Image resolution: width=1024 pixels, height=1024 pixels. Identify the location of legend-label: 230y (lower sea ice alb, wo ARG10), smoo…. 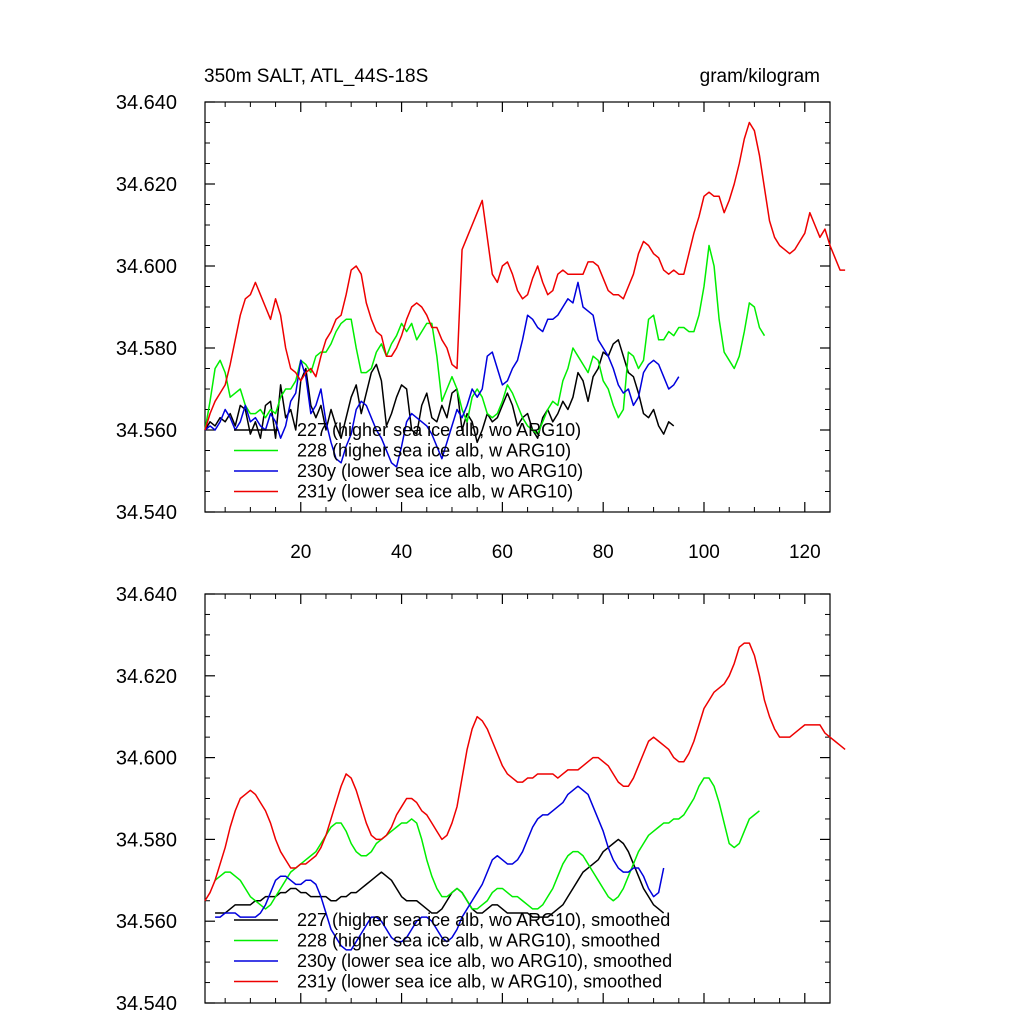
(484, 961).